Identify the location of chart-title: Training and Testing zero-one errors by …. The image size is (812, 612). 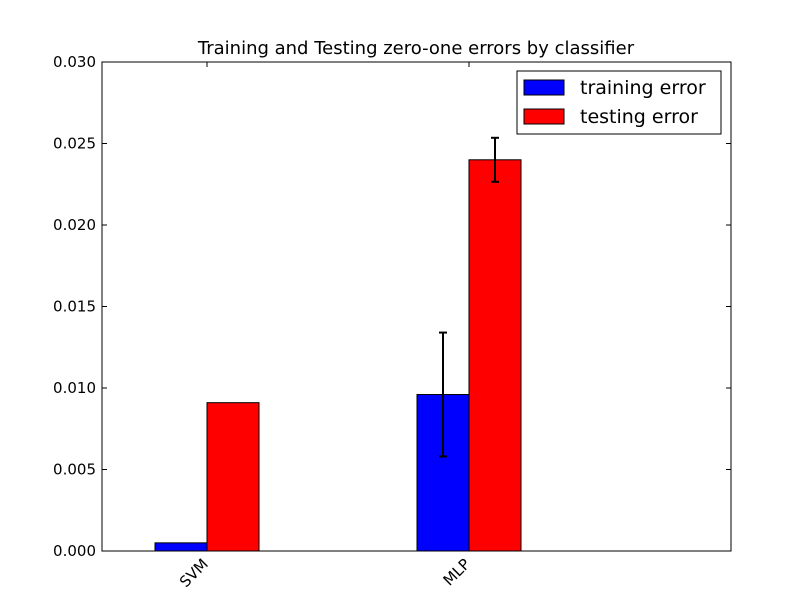
(416, 48).